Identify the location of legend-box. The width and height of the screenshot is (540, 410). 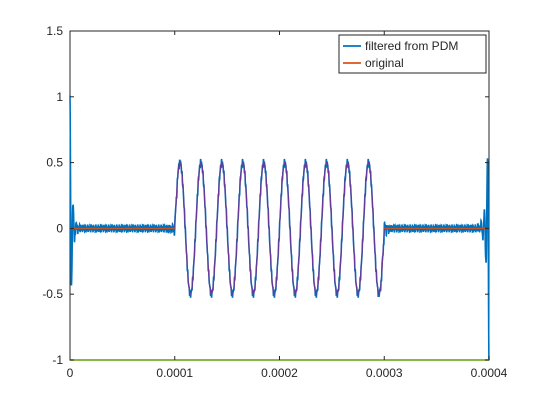
(412, 54).